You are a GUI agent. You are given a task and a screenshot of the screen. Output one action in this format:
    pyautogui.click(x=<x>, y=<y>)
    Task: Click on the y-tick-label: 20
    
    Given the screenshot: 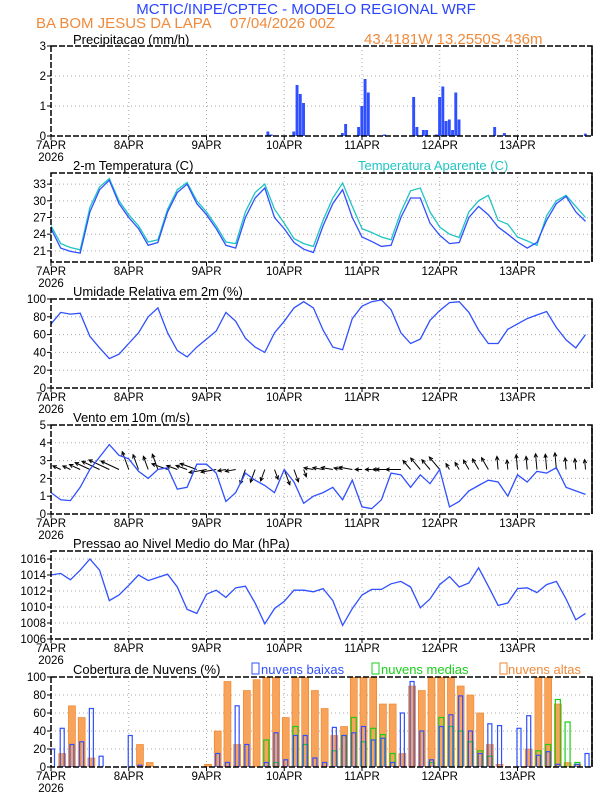 What is the action you would take?
    pyautogui.click(x=39, y=750)
    